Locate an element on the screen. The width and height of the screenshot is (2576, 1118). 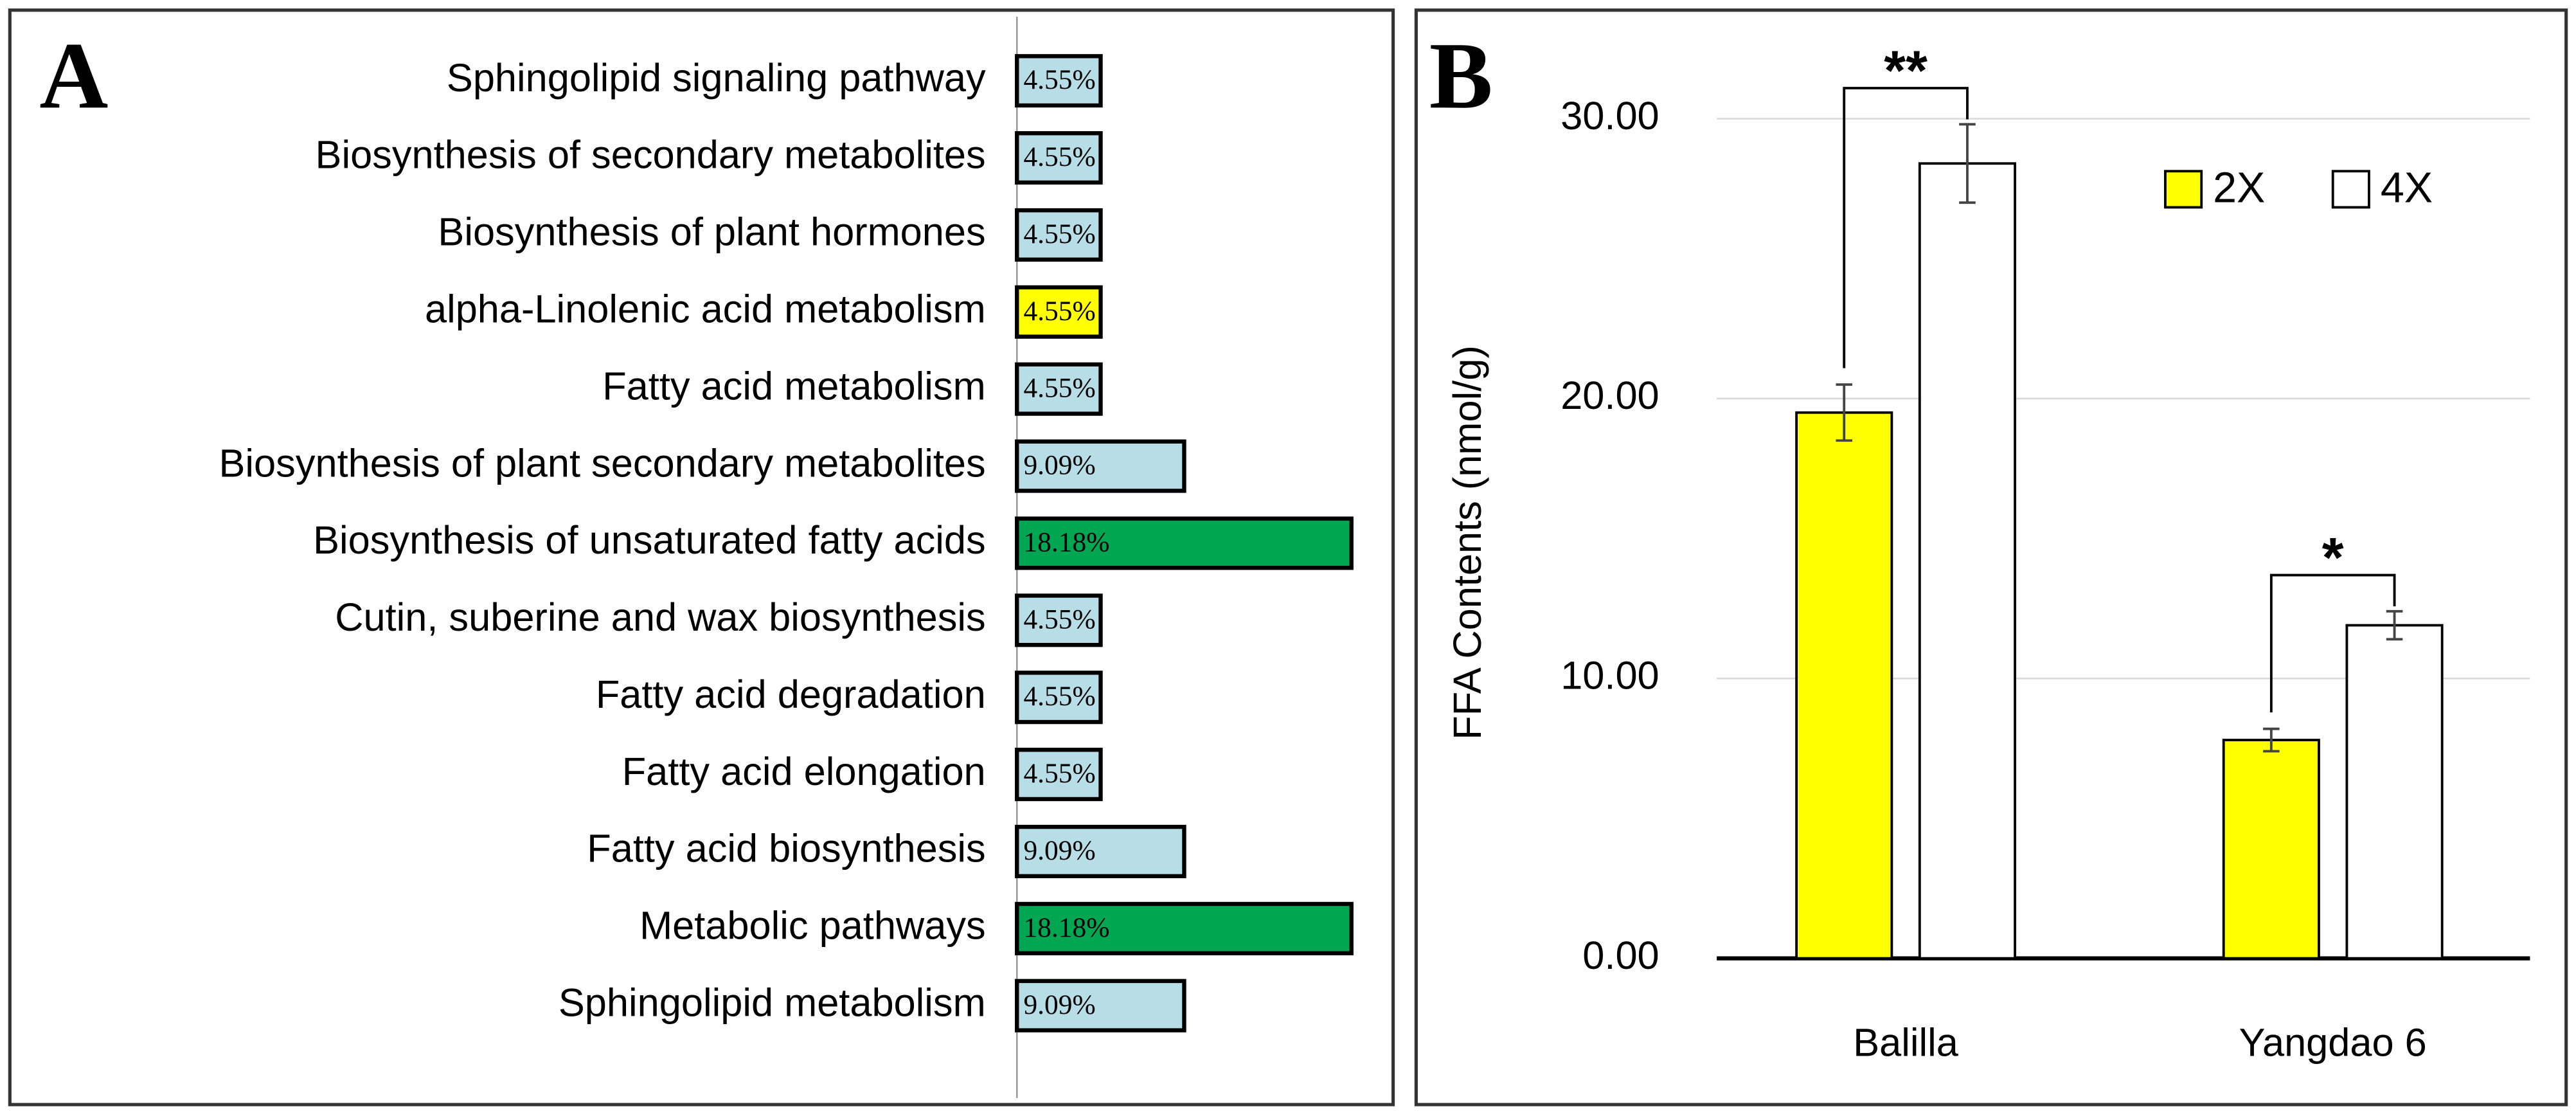
y-tick-label: Cutin, suberine and wax biosynthesis is located at coordinates (660, 617).